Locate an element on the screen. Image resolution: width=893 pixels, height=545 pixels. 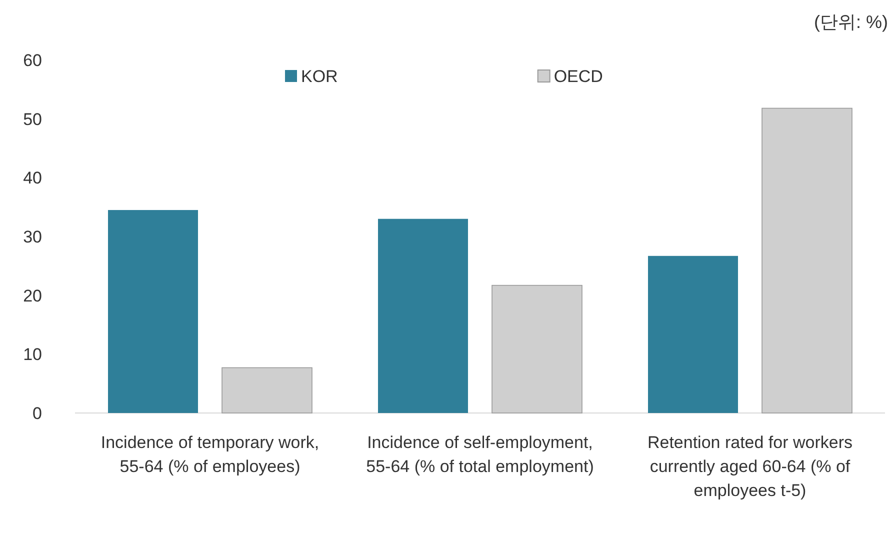
ytick: 30 is located at coordinates (32, 237).